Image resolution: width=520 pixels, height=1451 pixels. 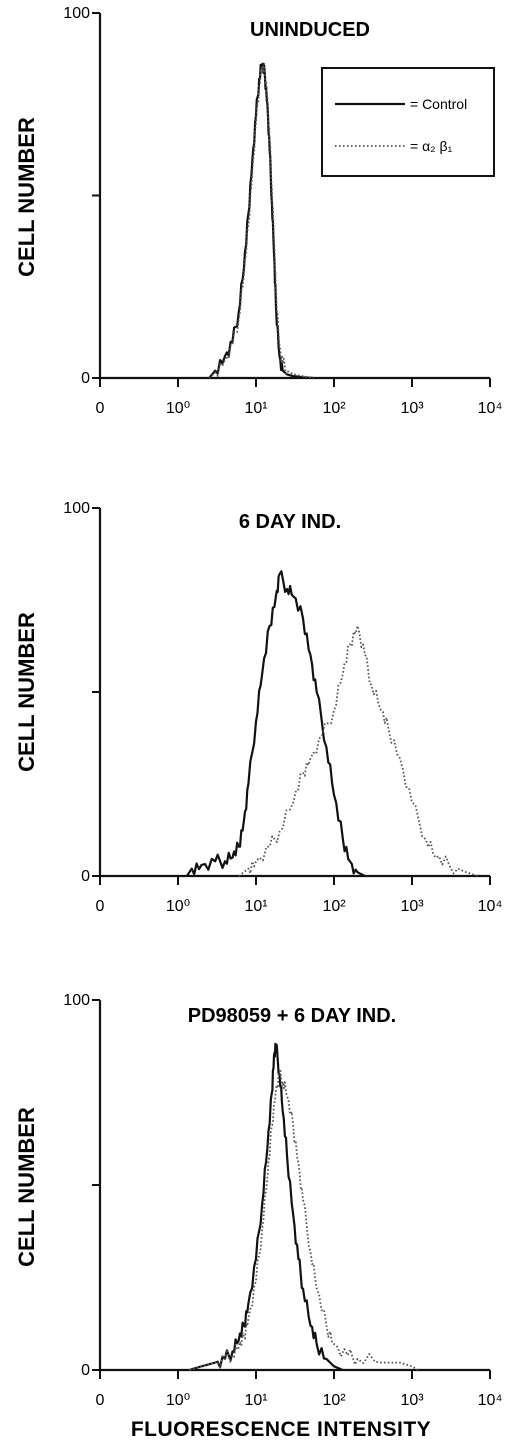 What do you see at coordinates (290, 522) in the screenshot?
I see `chart-title: 6 DAY IND.` at bounding box center [290, 522].